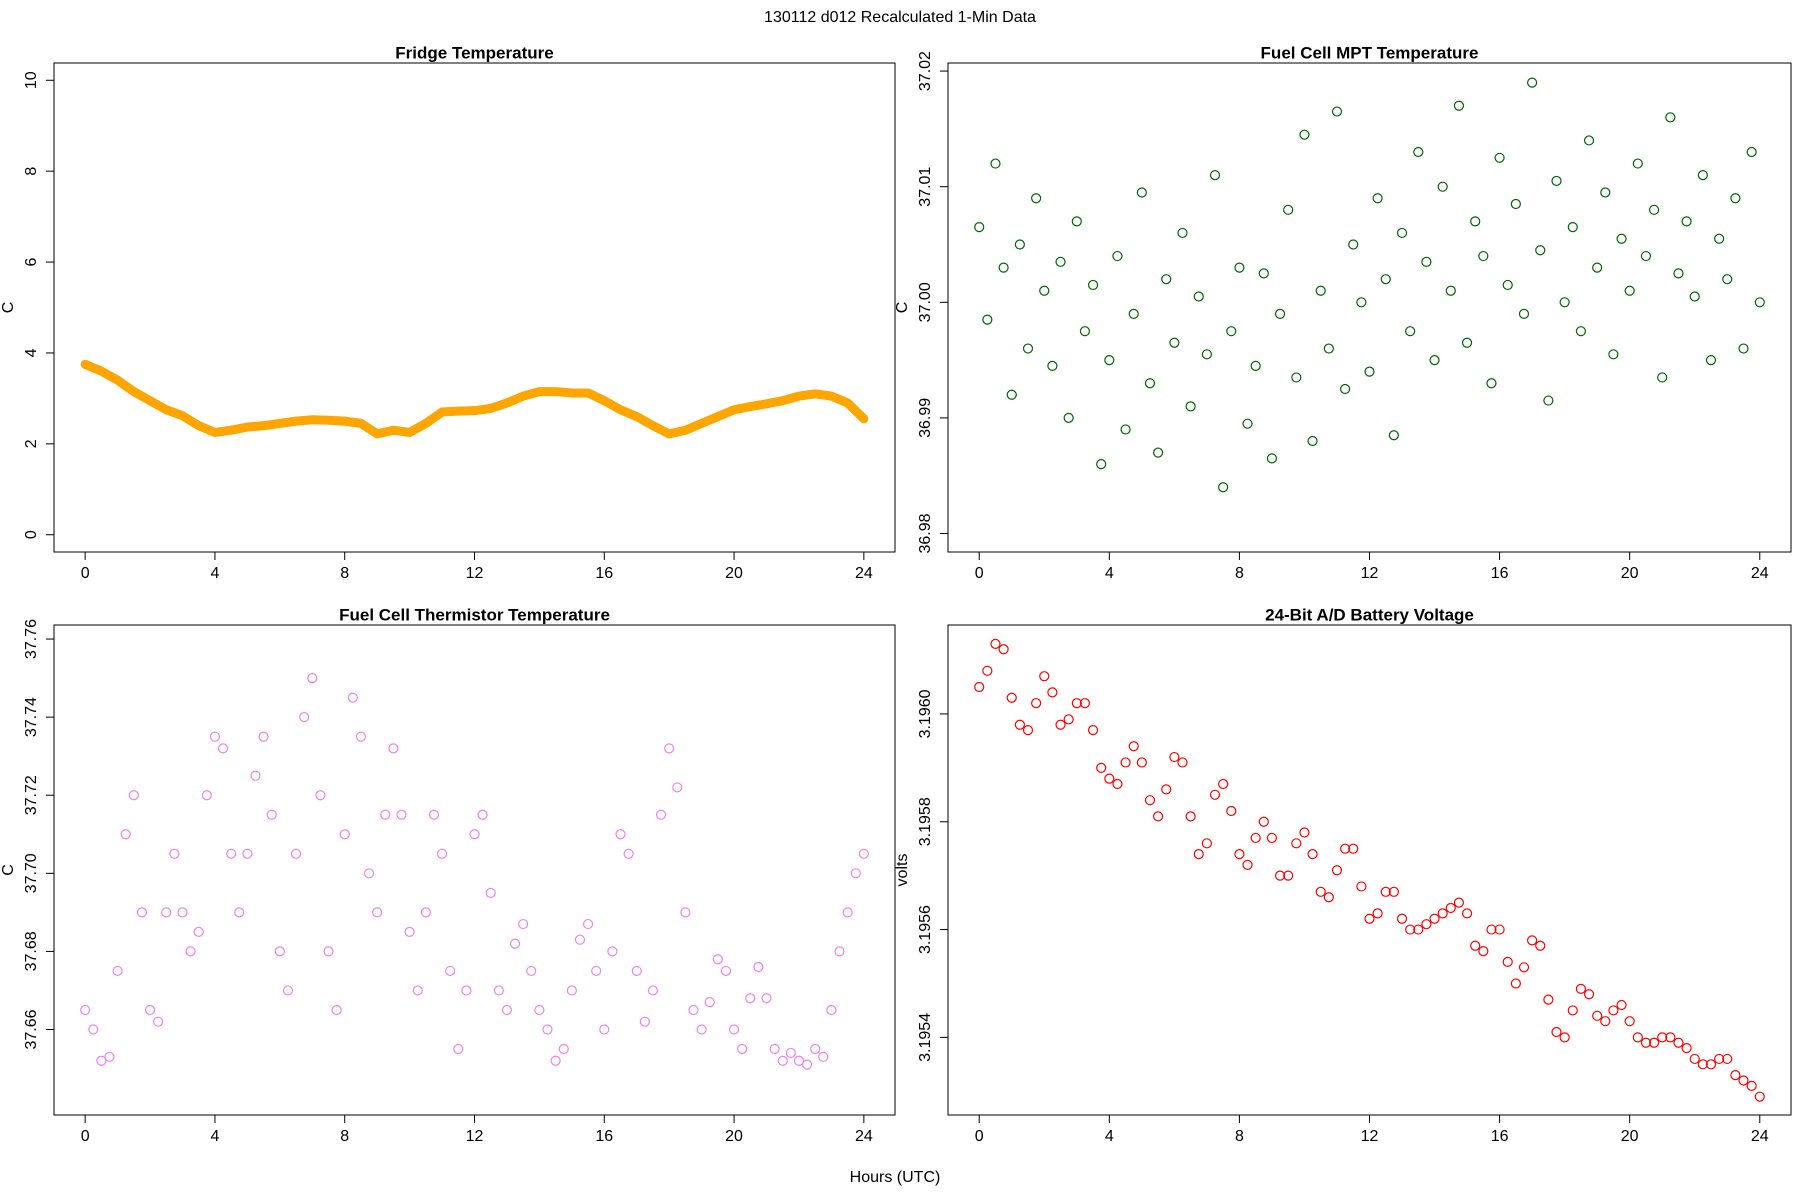 The image size is (1800, 1200). Describe the element at coordinates (1630, 573) in the screenshot. I see `x-tick-label: 20` at that location.